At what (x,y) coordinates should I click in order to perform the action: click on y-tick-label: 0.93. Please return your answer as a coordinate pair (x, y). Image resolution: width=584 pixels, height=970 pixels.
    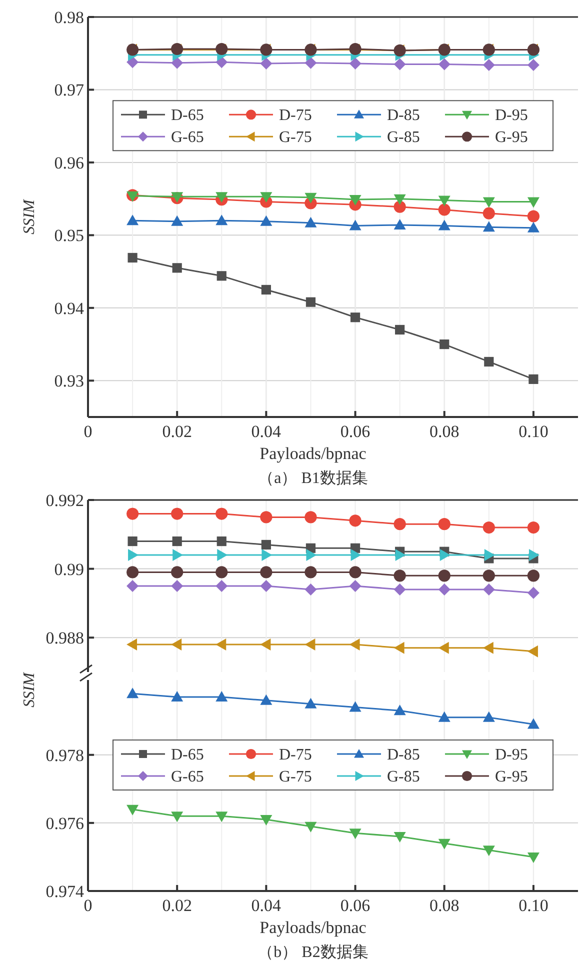
    Looking at the image, I should click on (69, 381).